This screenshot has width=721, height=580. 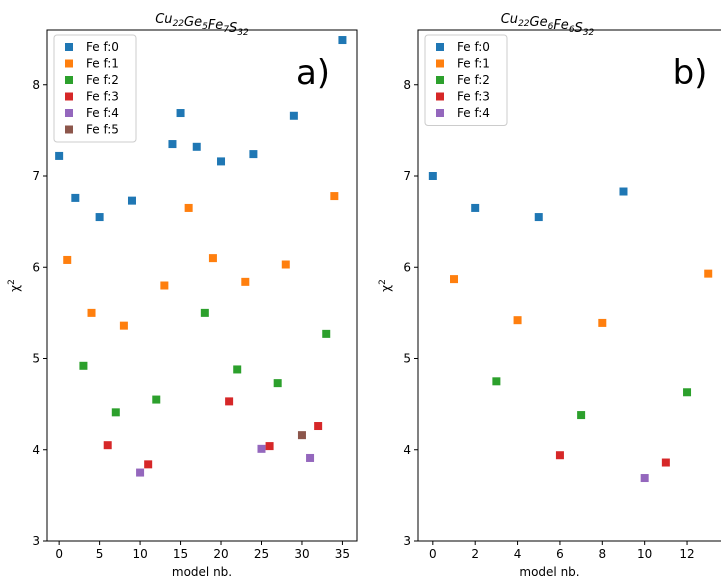 I want to click on x-tick-label: 35, so click(x=342, y=554).